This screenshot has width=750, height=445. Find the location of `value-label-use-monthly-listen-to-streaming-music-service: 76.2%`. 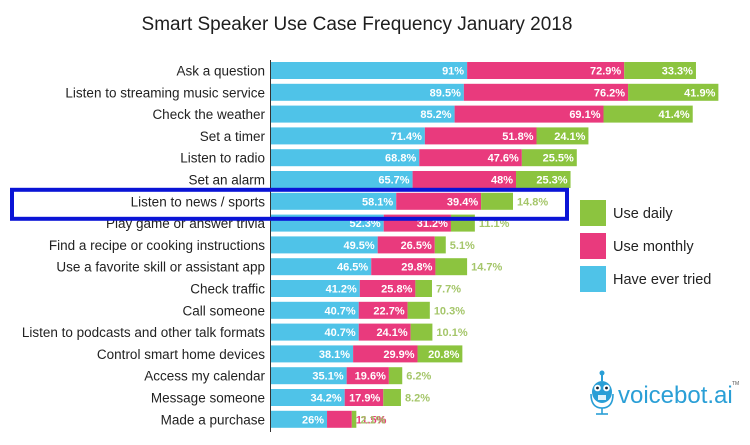

value-label-use-monthly-listen-to-streaming-music-service: 76.2% is located at coordinates (609, 93).